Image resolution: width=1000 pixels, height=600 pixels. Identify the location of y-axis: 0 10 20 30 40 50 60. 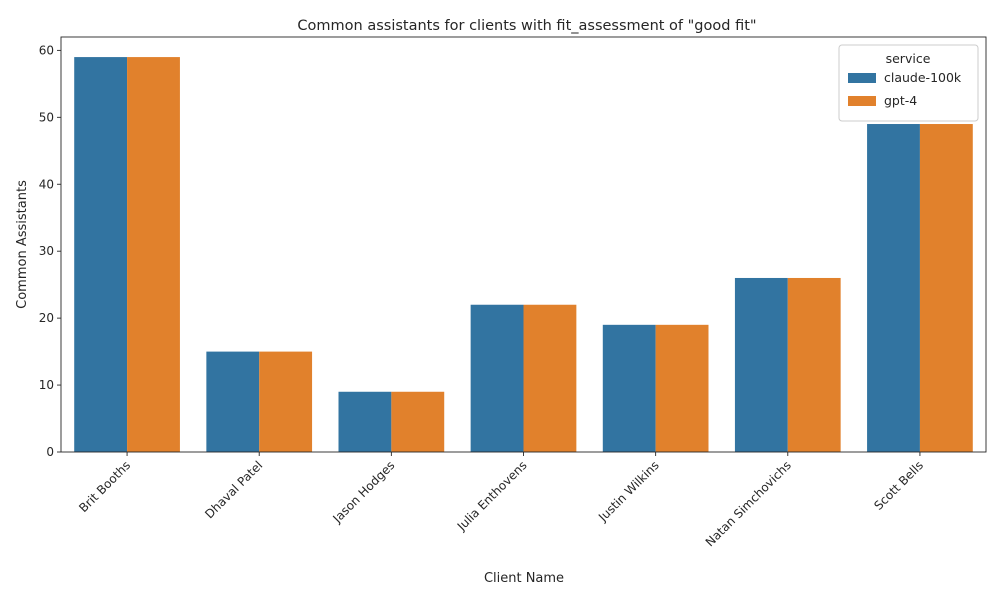
(50, 251).